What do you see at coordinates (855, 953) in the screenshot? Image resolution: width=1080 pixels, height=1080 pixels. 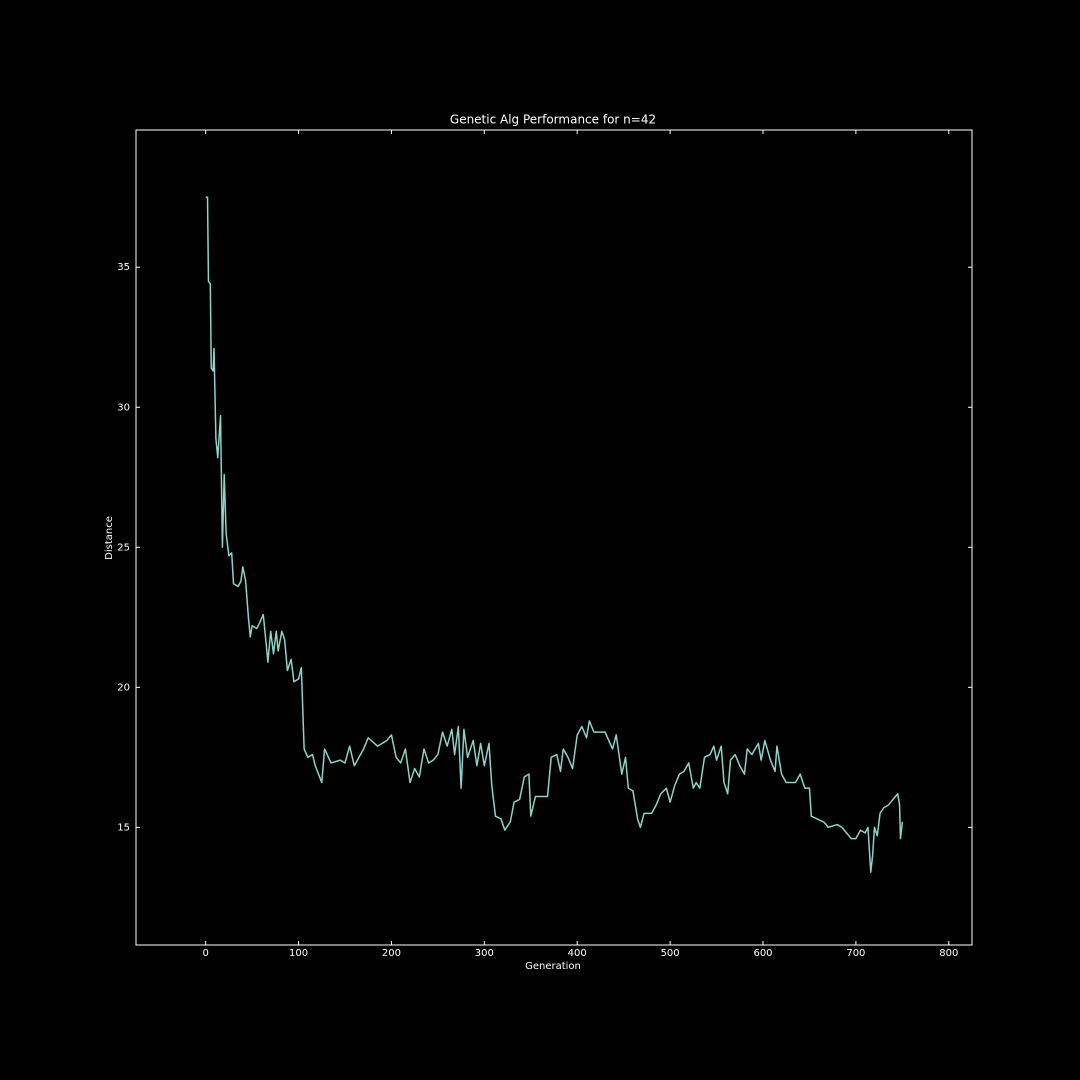 I see `x-tick-label: 700` at bounding box center [855, 953].